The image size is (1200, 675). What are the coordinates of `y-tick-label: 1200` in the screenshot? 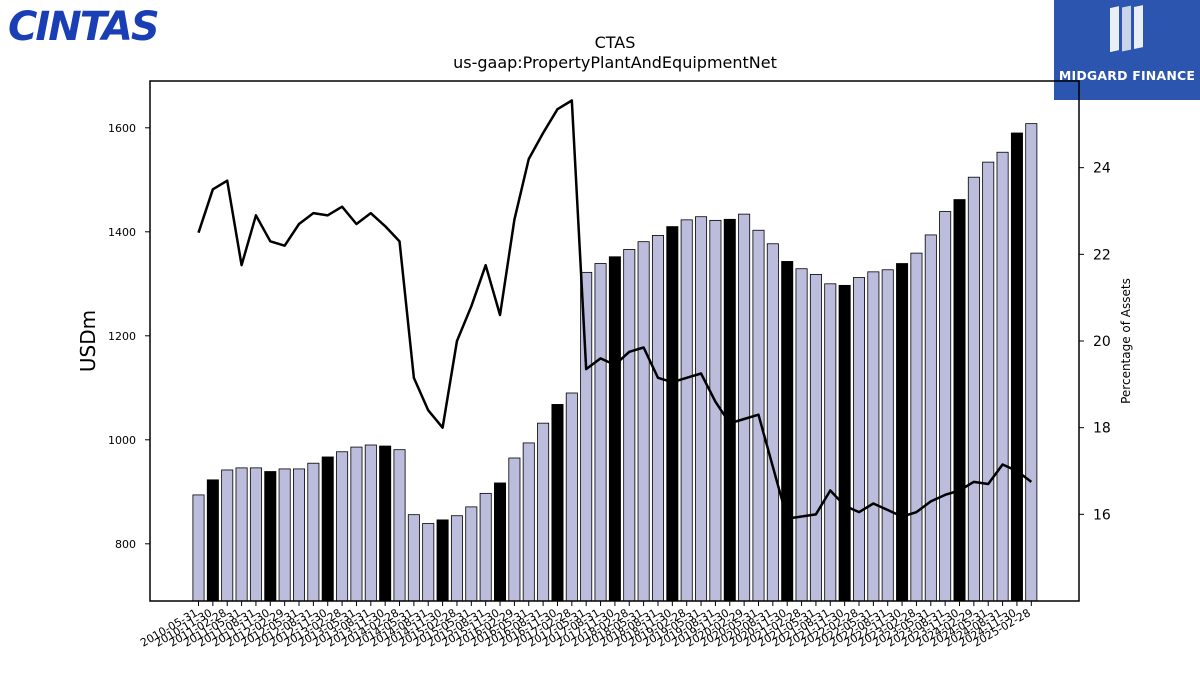 It's located at (122, 336).